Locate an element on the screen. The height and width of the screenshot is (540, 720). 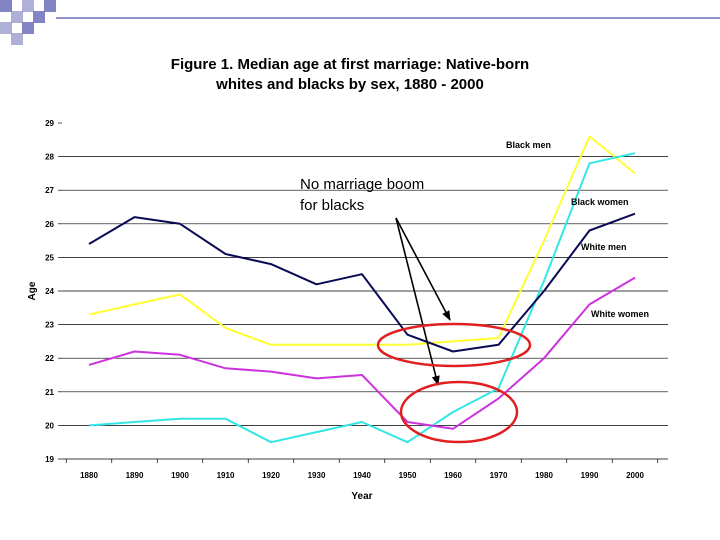
x-tick-label: 1990 is located at coordinates (590, 475).